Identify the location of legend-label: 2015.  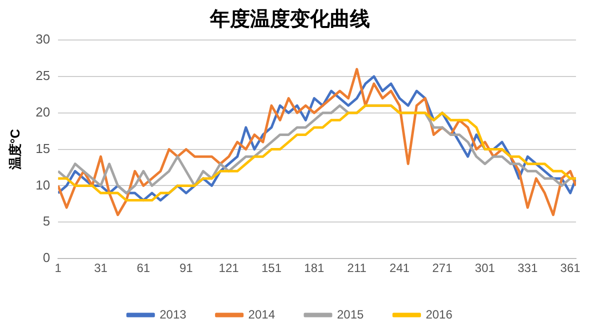
(350, 314).